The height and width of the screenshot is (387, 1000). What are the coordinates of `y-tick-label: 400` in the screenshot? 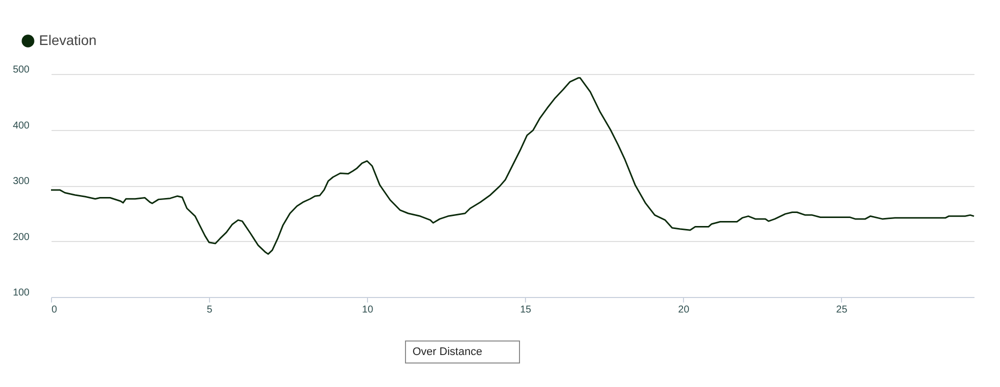 It's located at (21, 126).